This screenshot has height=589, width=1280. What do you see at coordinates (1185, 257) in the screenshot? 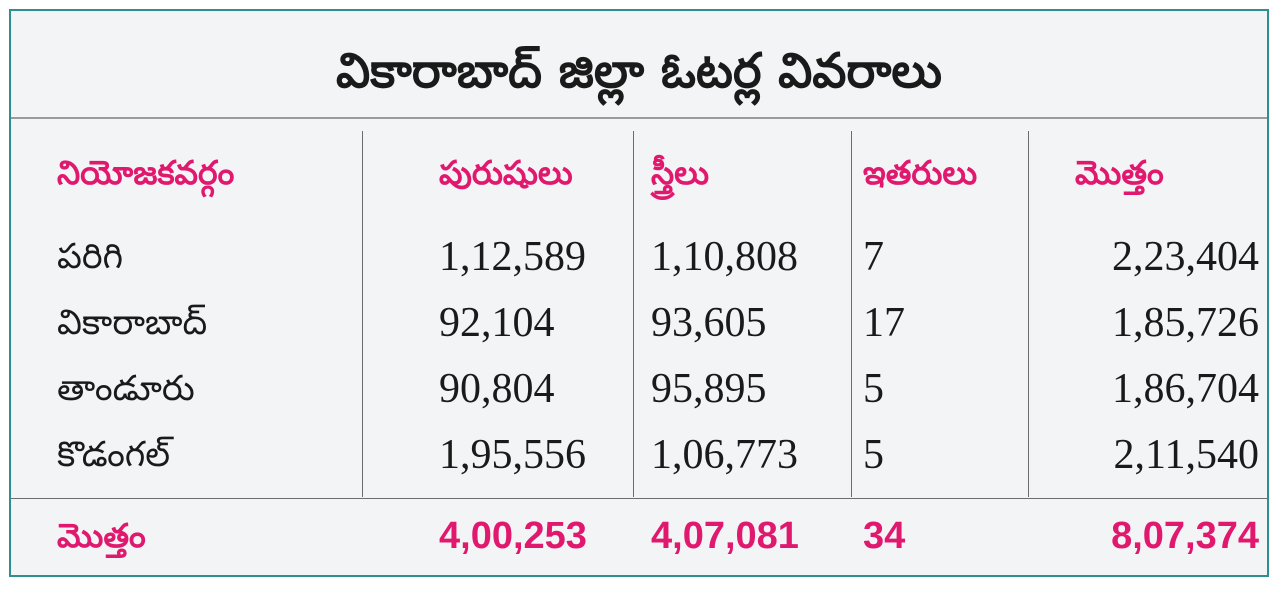
I see `total-count: 2,23,404` at bounding box center [1185, 257].